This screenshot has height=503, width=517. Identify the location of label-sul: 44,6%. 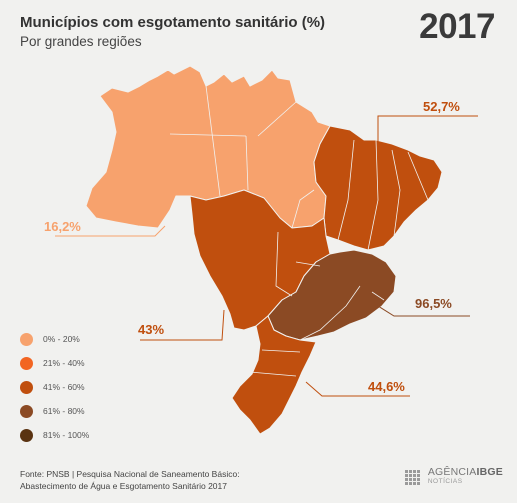
(386, 386).